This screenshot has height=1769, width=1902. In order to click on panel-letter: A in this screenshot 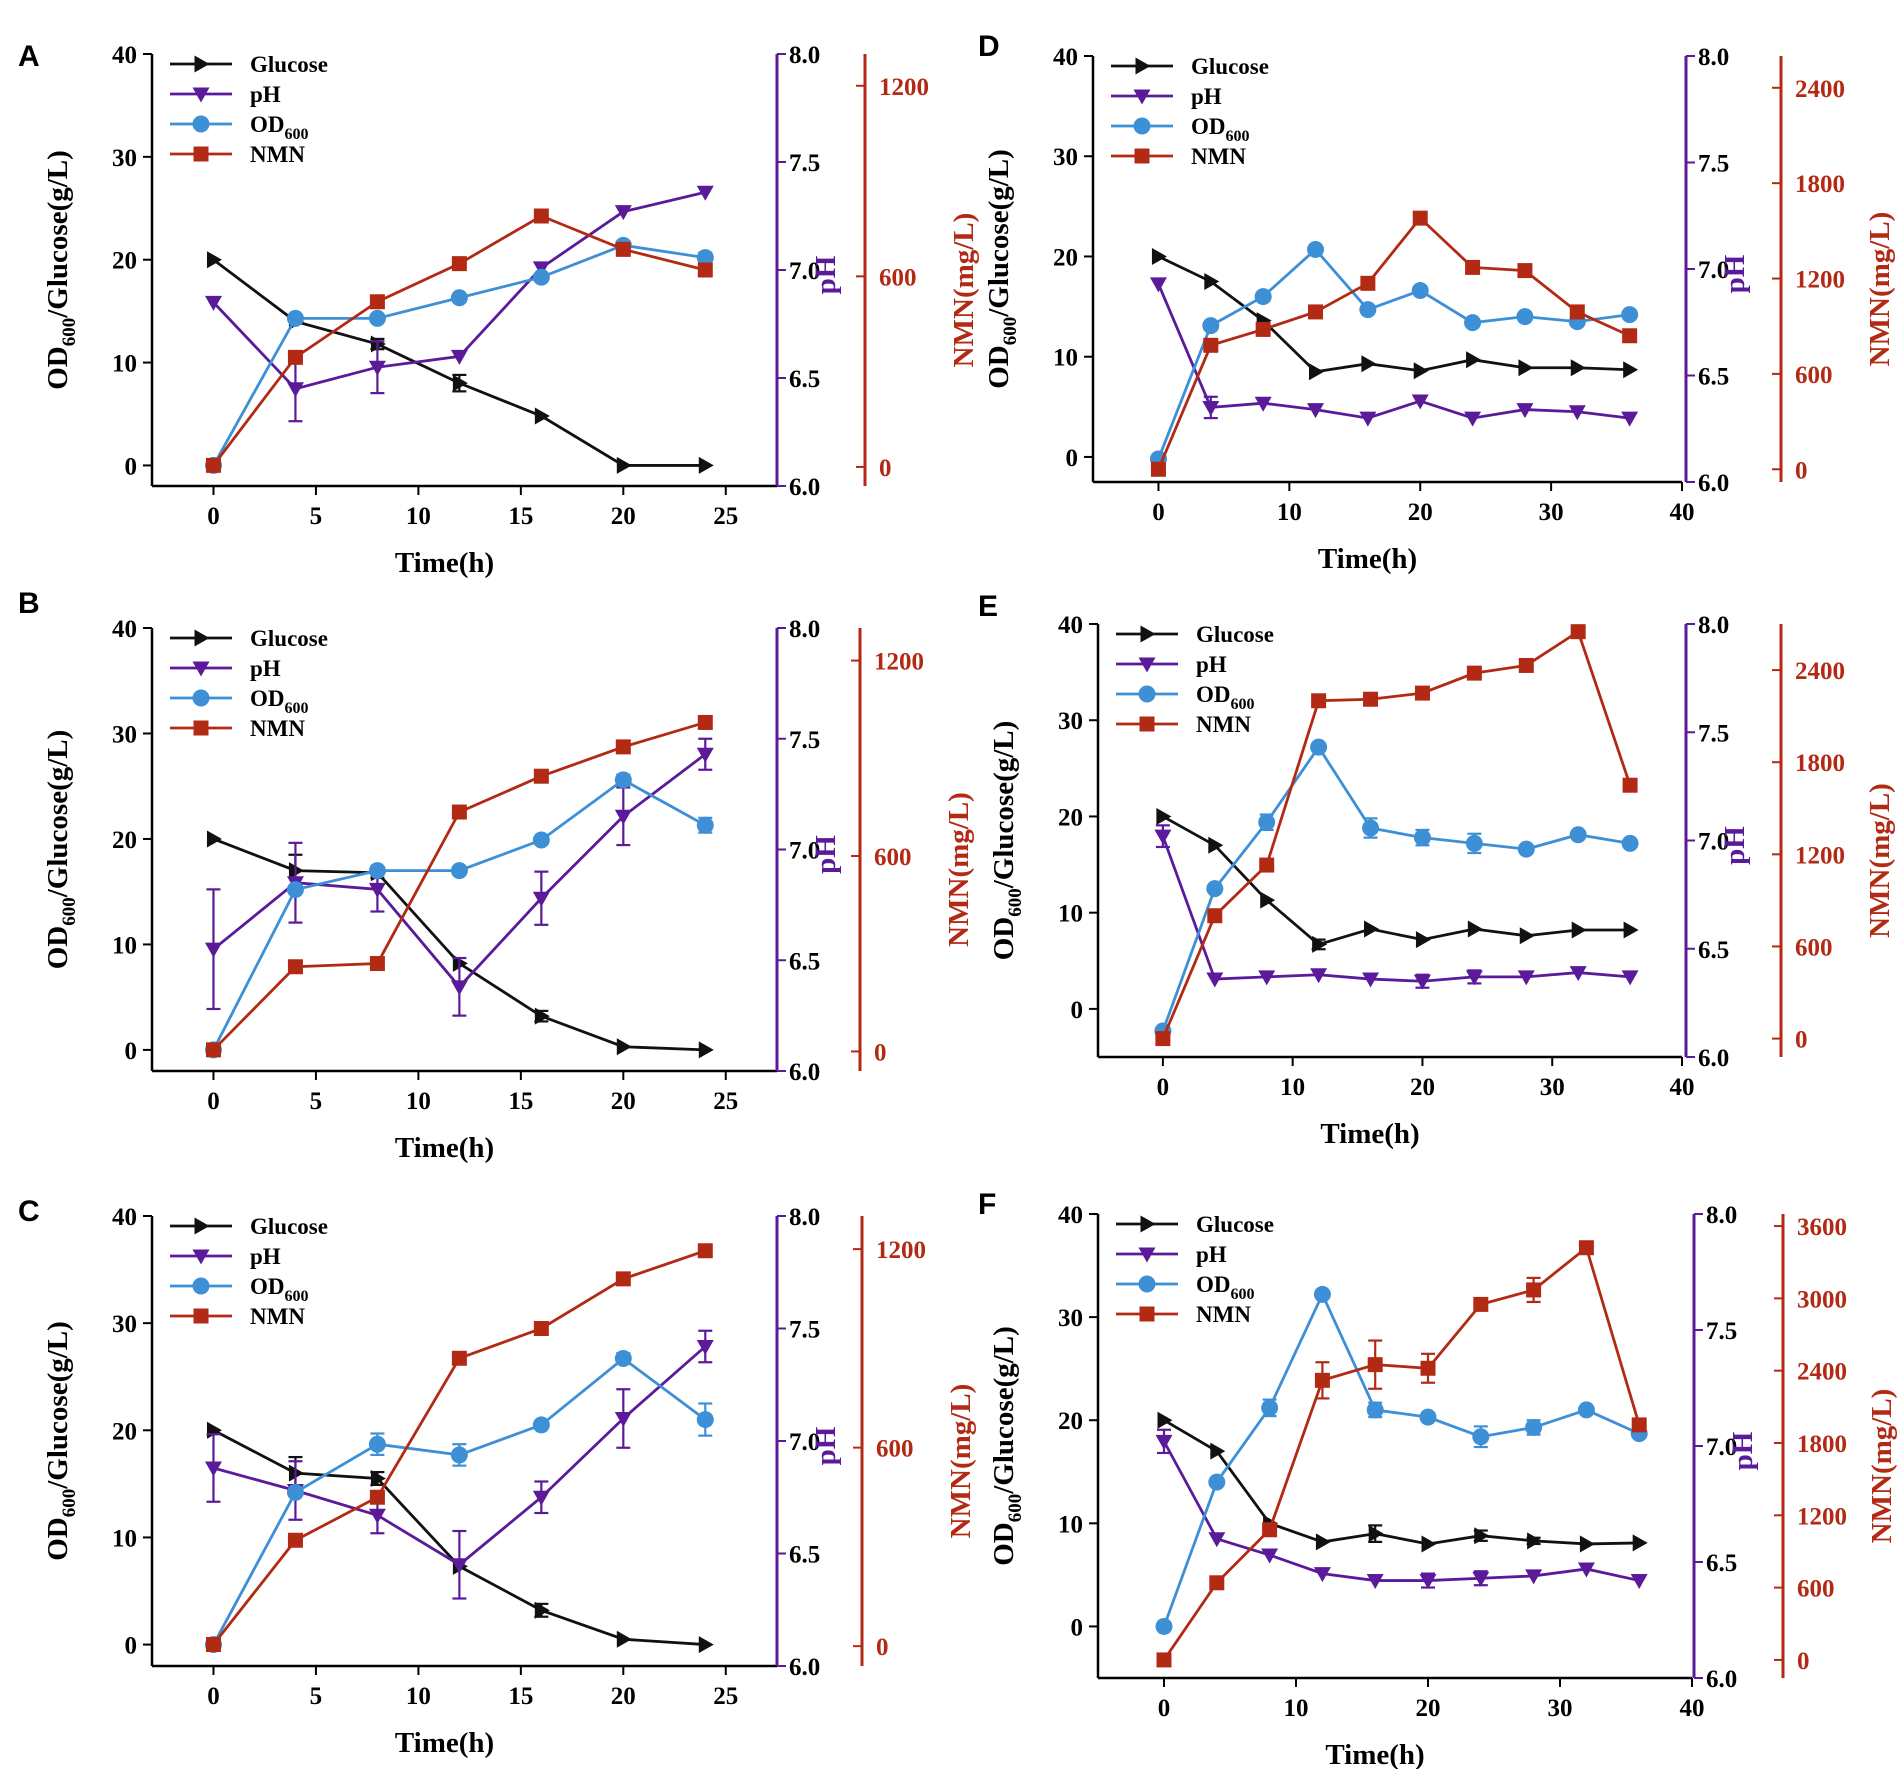, I will do `click(29, 56)`.